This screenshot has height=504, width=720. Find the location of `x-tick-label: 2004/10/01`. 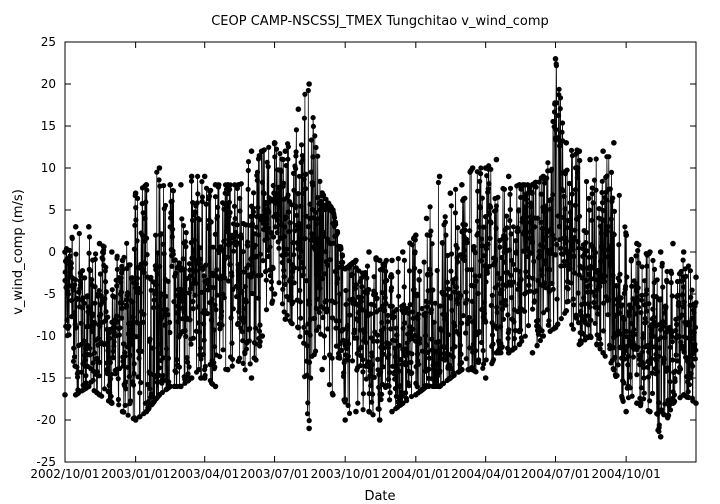

x-tick-label: 2004/10/01 is located at coordinates (626, 474).